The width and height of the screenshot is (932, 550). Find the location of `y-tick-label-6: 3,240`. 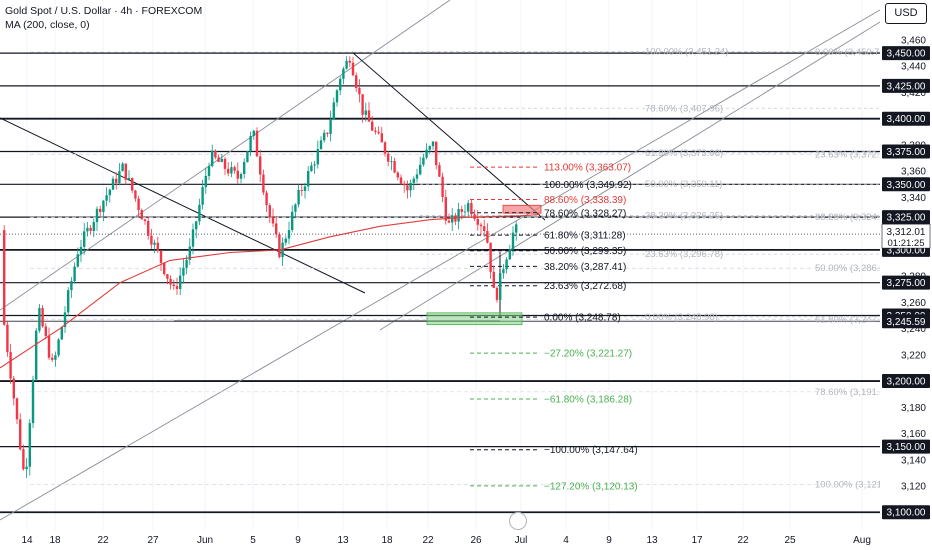

y-tick-label-6: 3,240 is located at coordinates (913, 329).